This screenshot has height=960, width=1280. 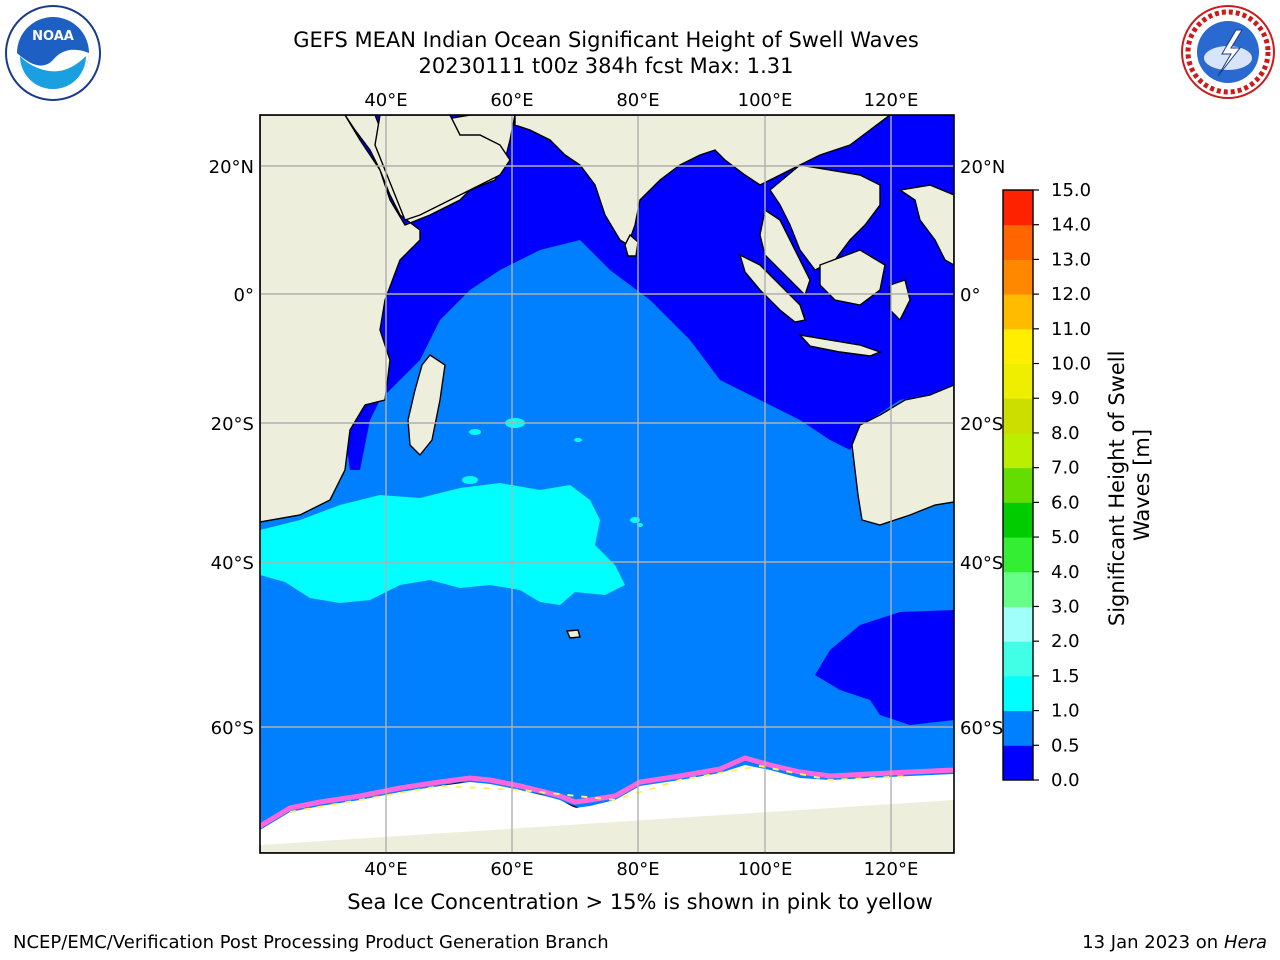 I want to click on lat-label-left-20n: 20°N, so click(x=231, y=167).